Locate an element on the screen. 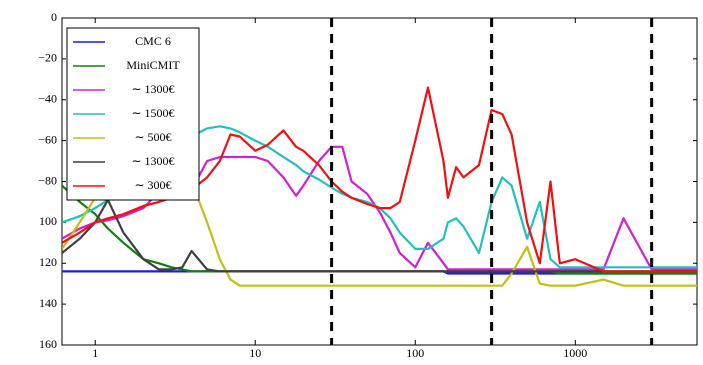 The width and height of the screenshot is (703, 365). legend-label: ∼ 300€ is located at coordinates (152, 185).